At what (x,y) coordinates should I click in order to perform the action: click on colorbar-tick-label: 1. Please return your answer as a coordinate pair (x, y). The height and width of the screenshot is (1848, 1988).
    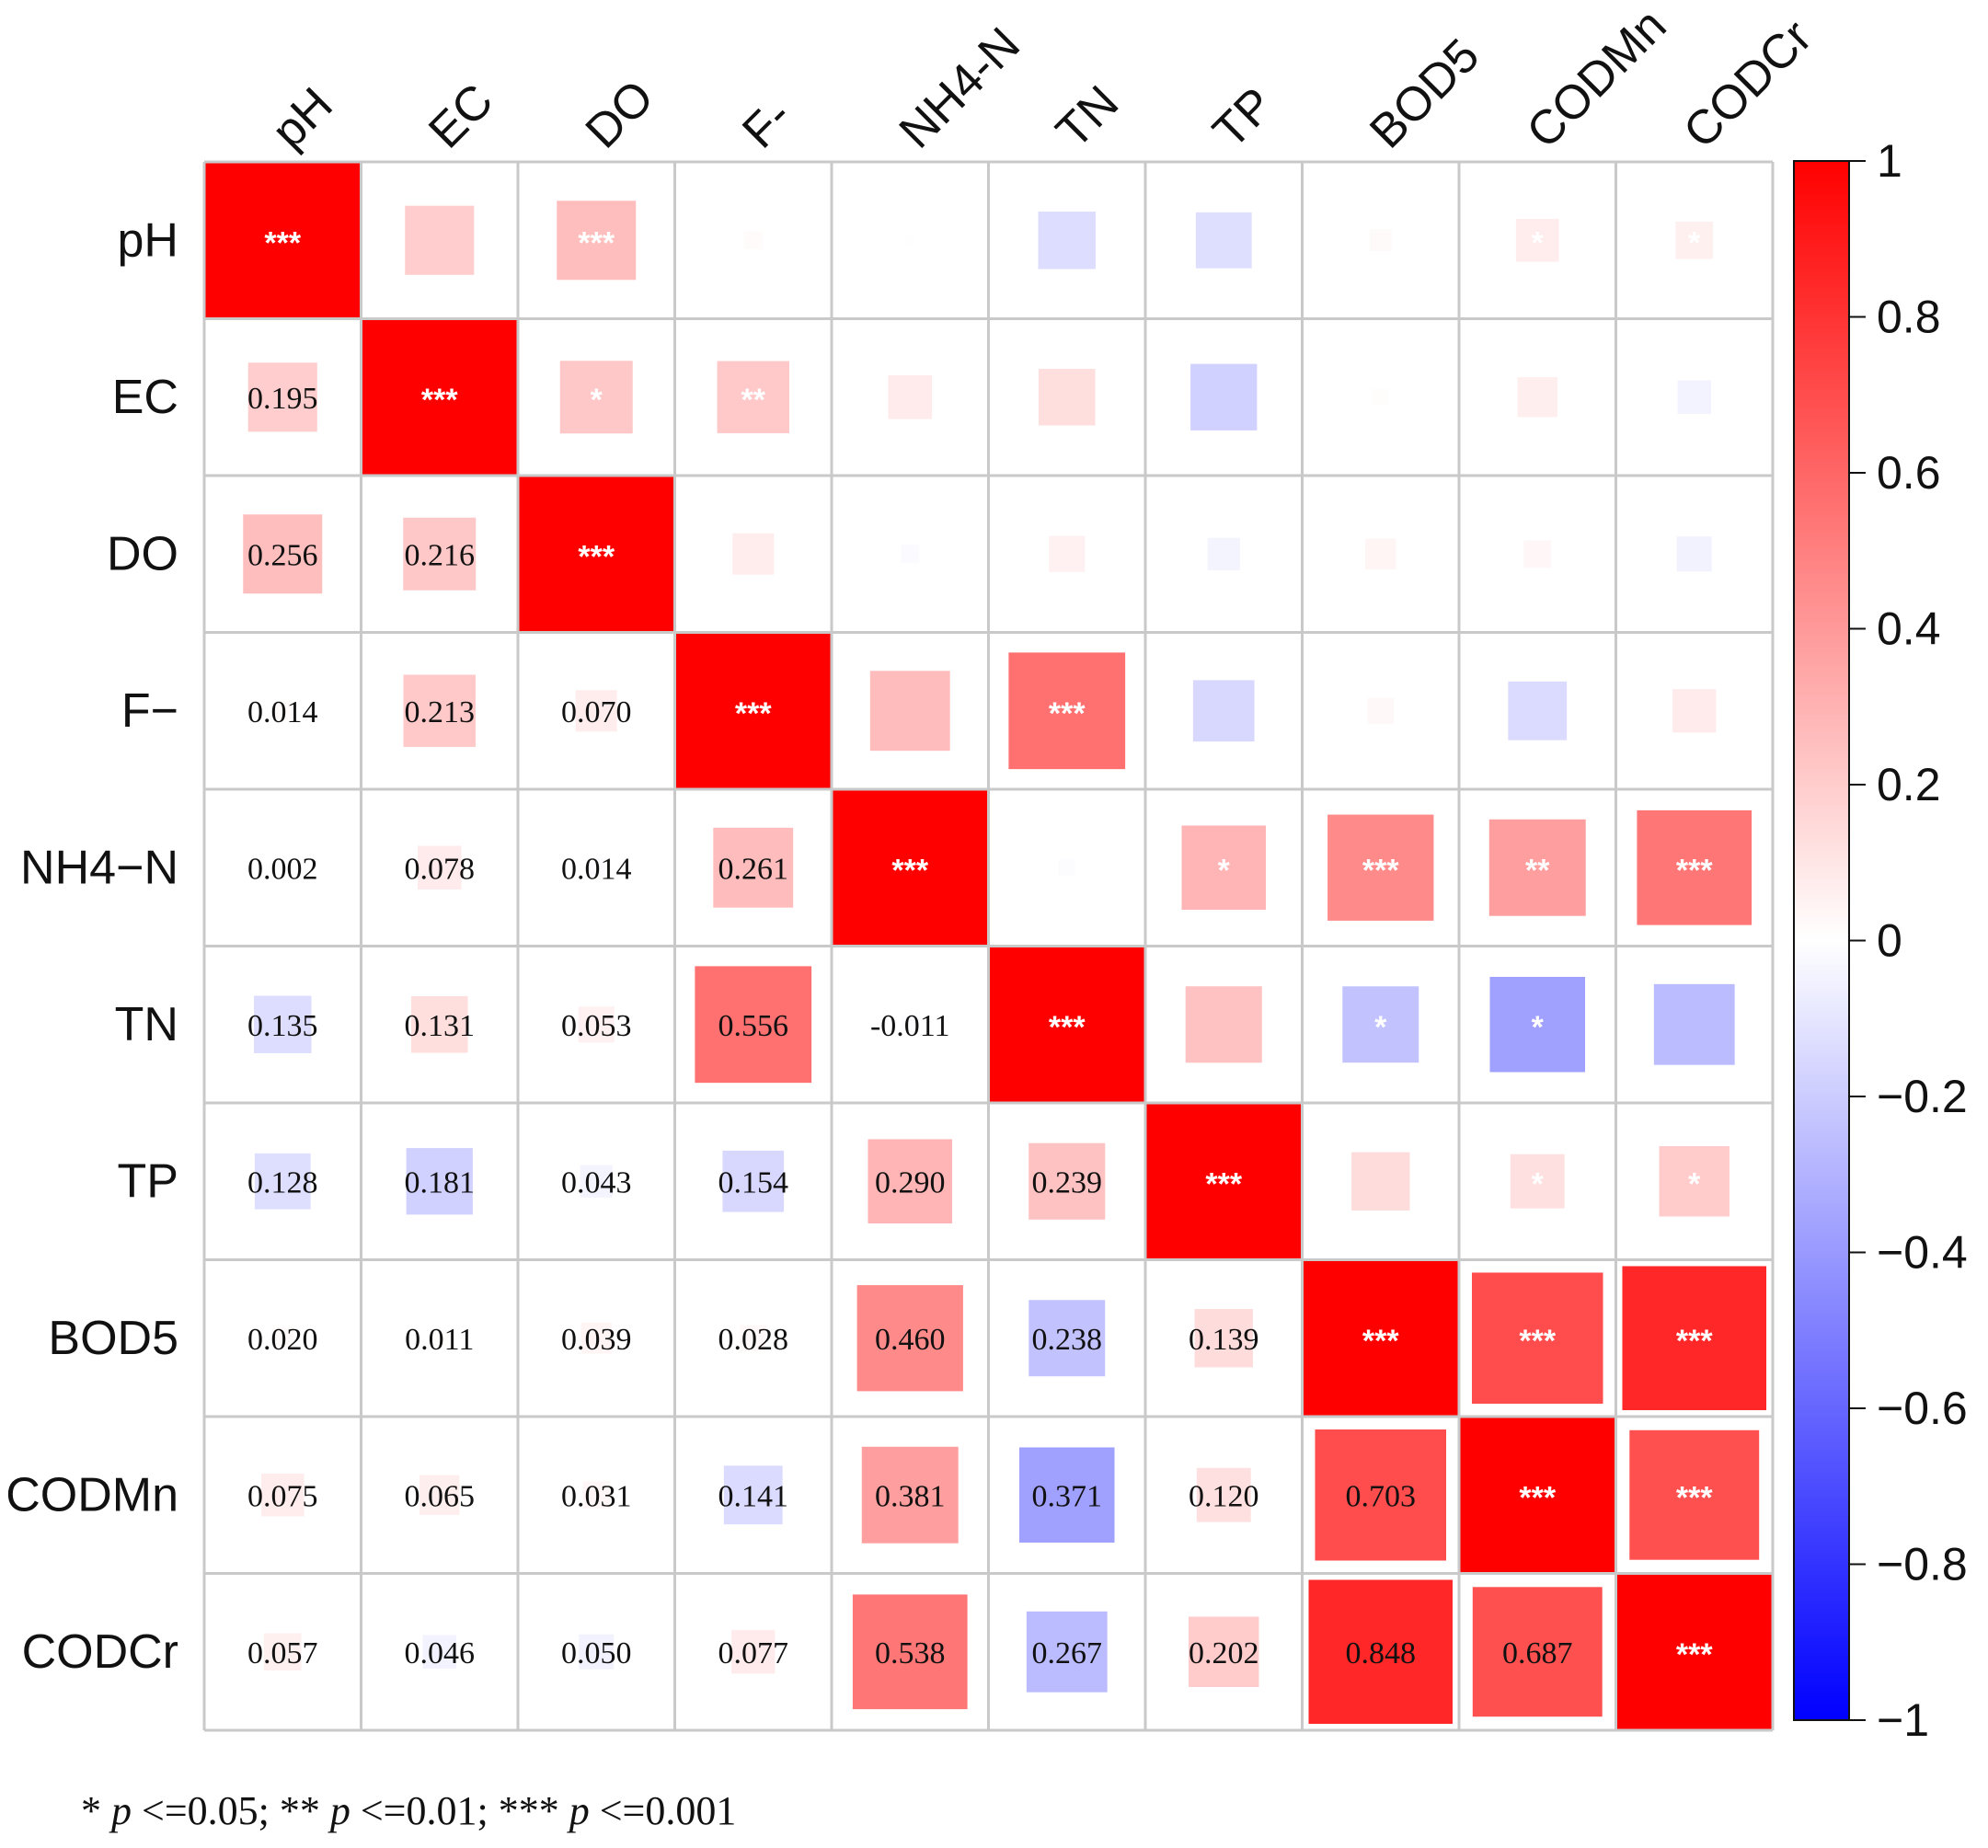
    Looking at the image, I should click on (1889, 161).